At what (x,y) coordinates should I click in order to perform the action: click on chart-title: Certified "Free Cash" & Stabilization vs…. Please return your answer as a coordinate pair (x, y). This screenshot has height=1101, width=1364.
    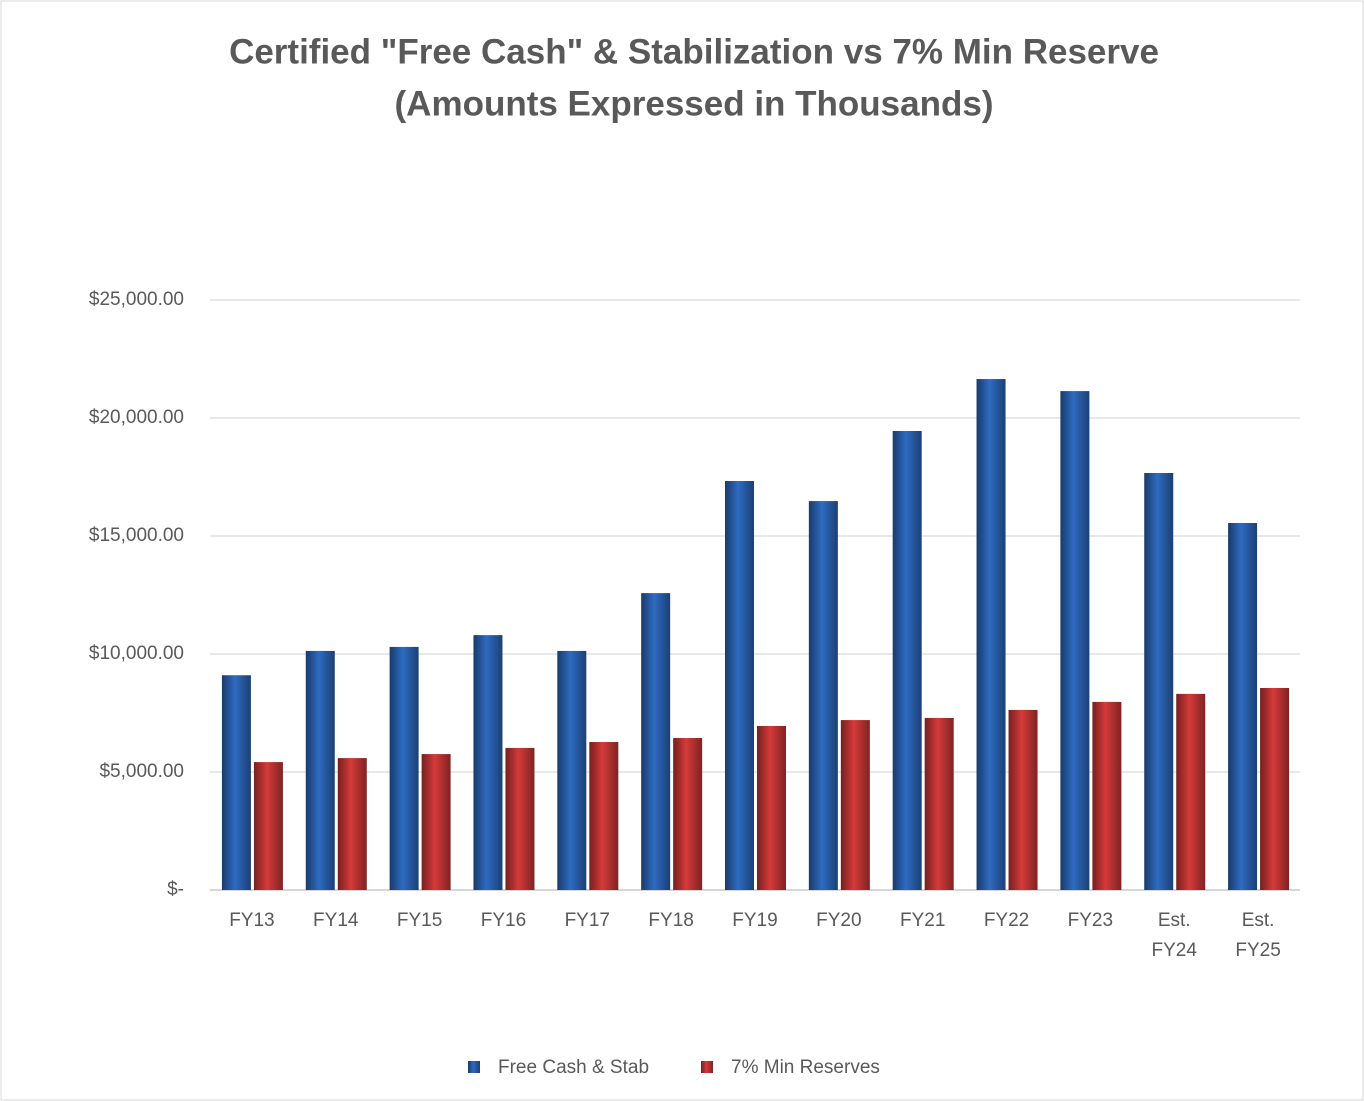
    Looking at the image, I should click on (694, 51).